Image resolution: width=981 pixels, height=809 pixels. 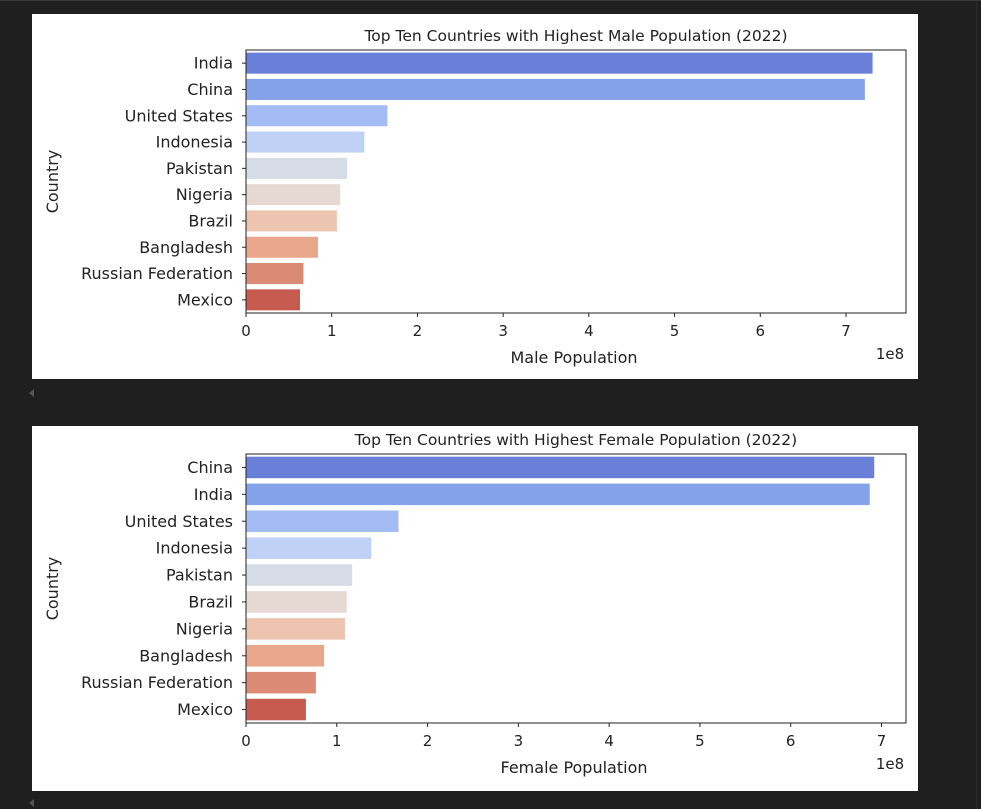 I want to click on top-divider, so click(x=490, y=0).